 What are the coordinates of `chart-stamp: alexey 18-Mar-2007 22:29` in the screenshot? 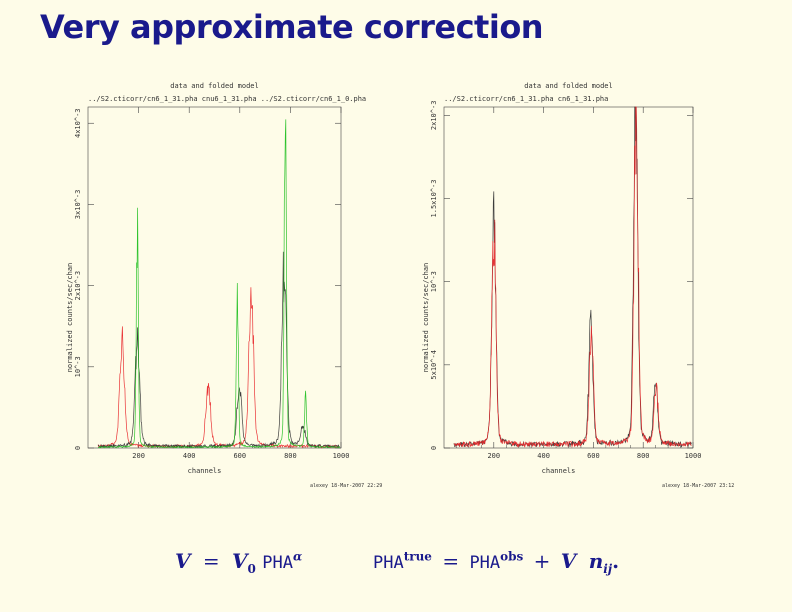 It's located at (346, 486).